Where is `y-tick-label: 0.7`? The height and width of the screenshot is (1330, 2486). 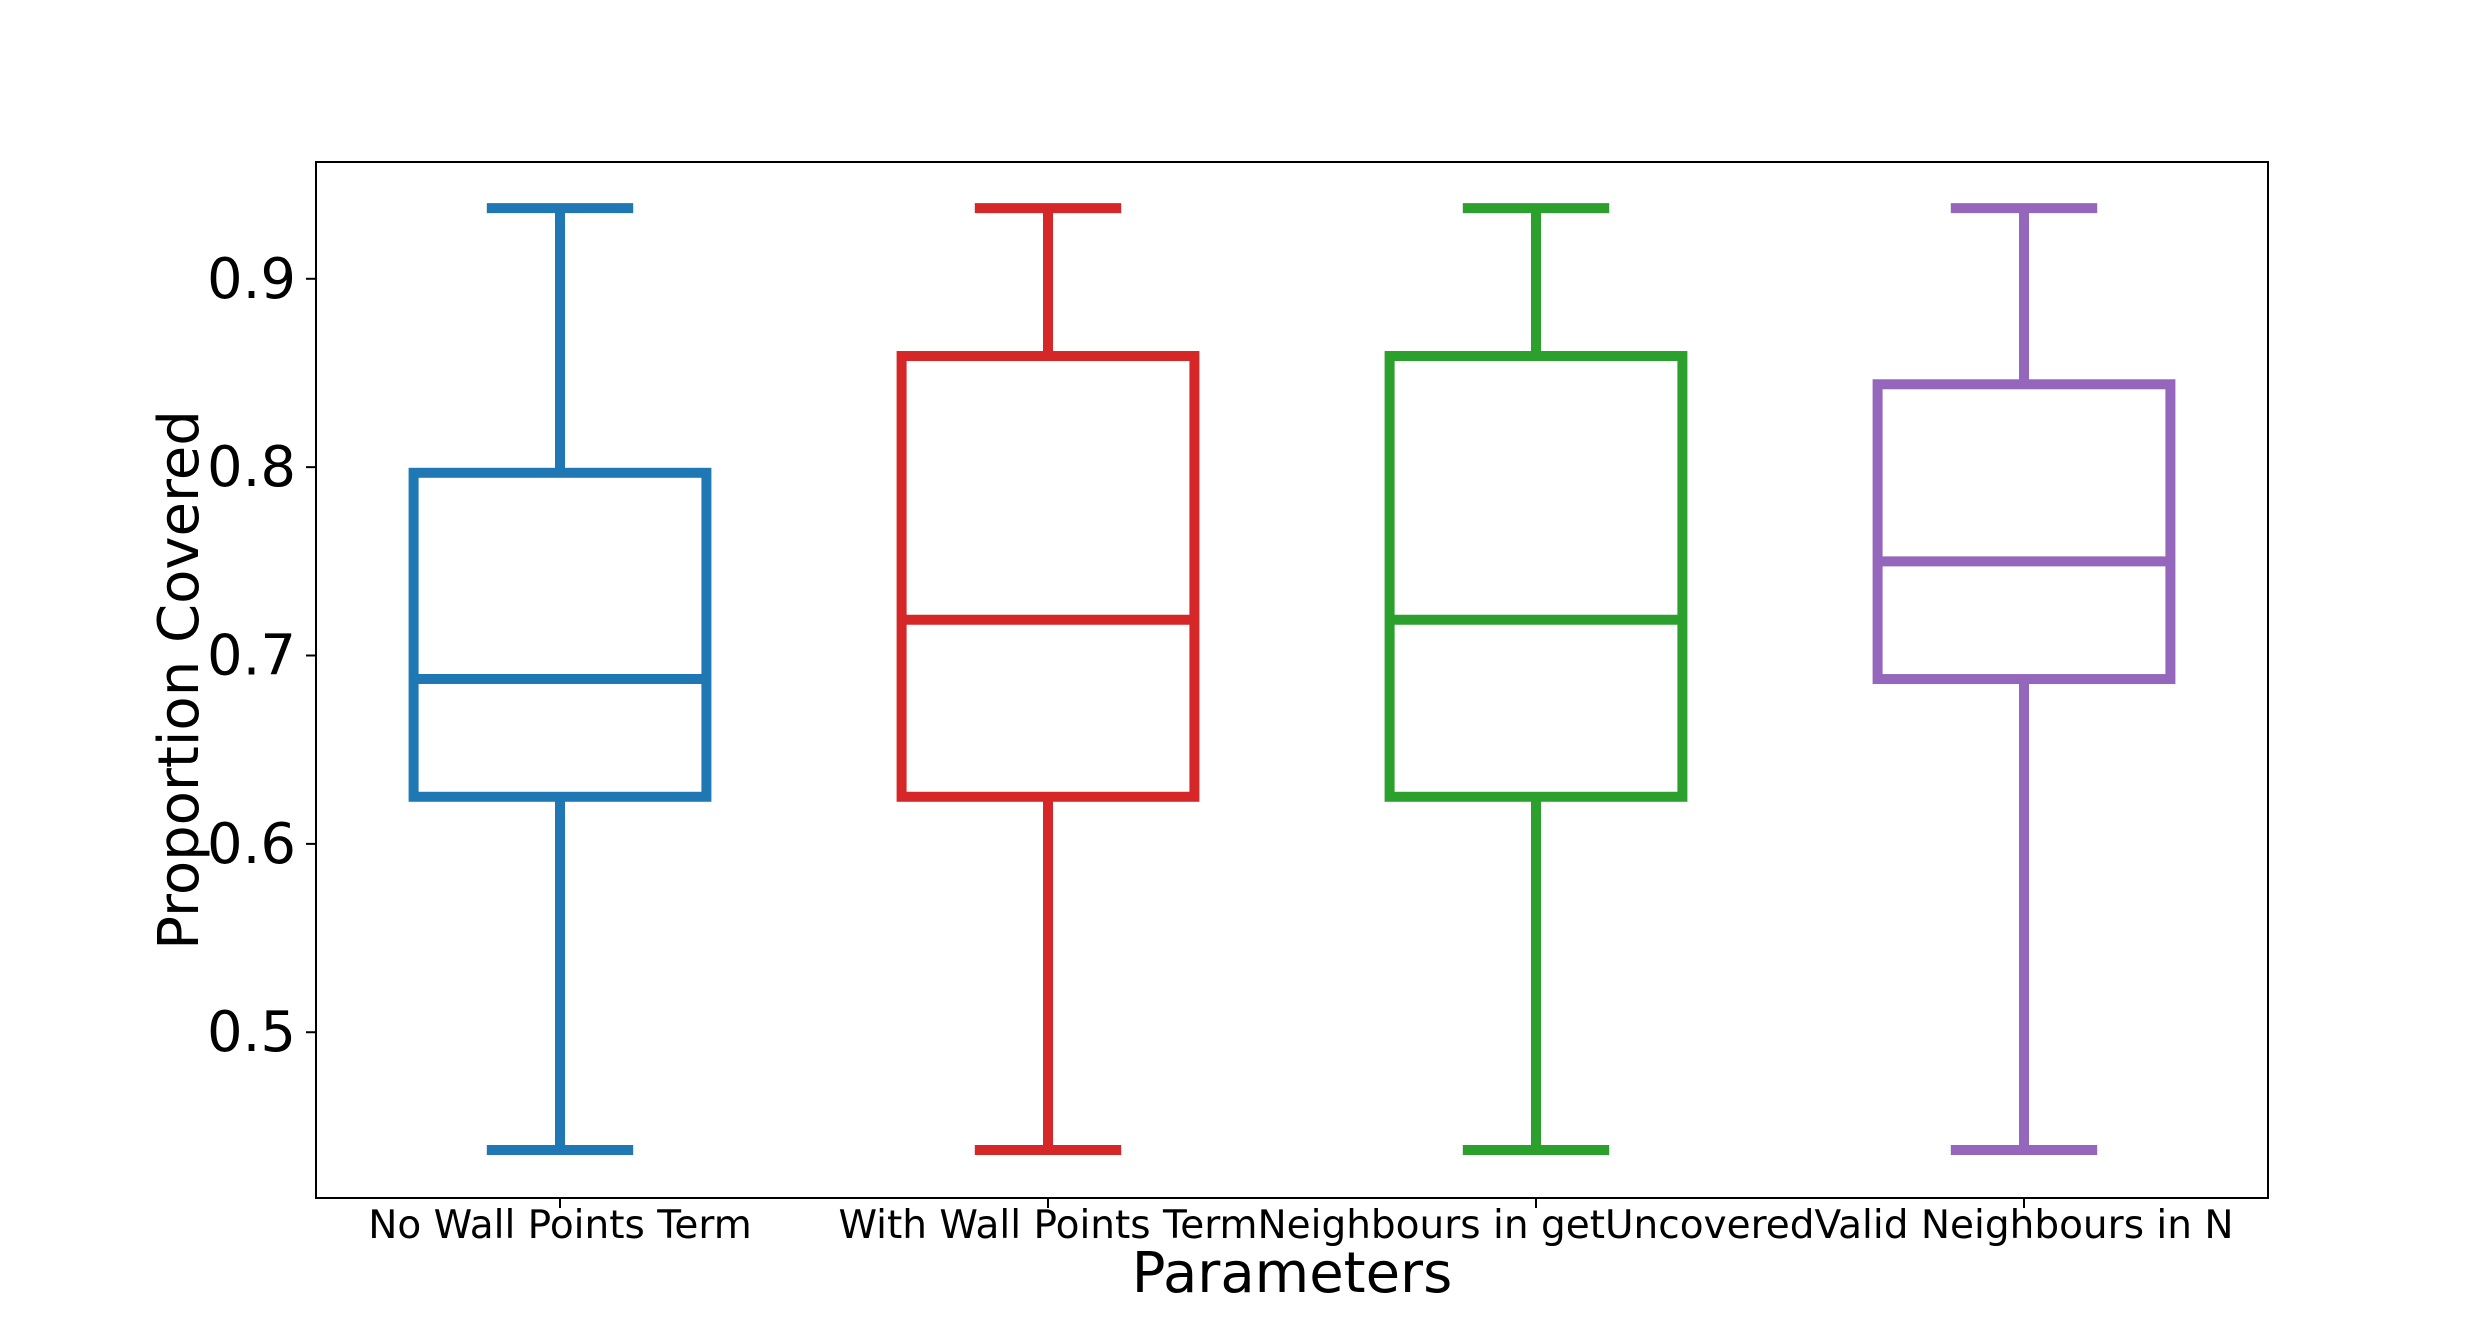 y-tick-label: 0.7 is located at coordinates (251, 656).